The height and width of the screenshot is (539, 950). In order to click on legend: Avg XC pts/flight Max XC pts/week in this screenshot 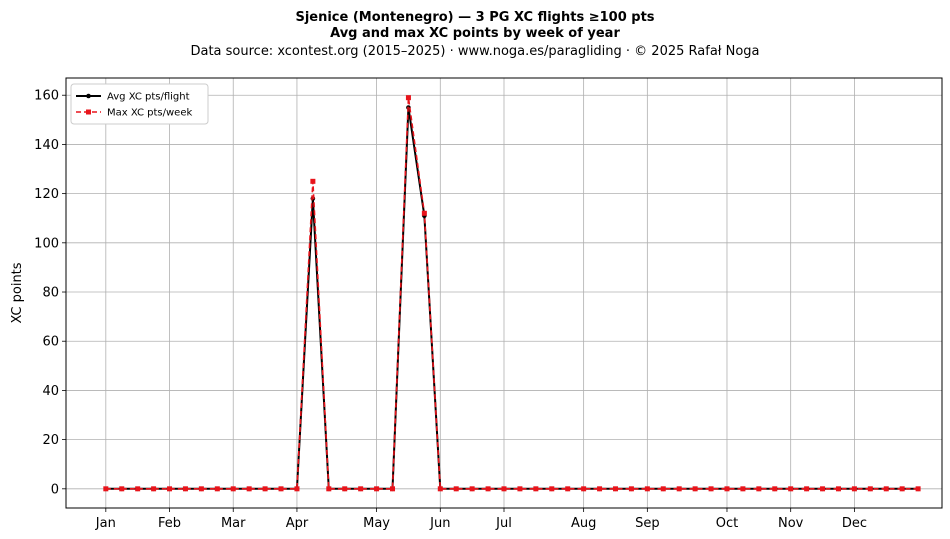, I will do `click(139, 104)`.